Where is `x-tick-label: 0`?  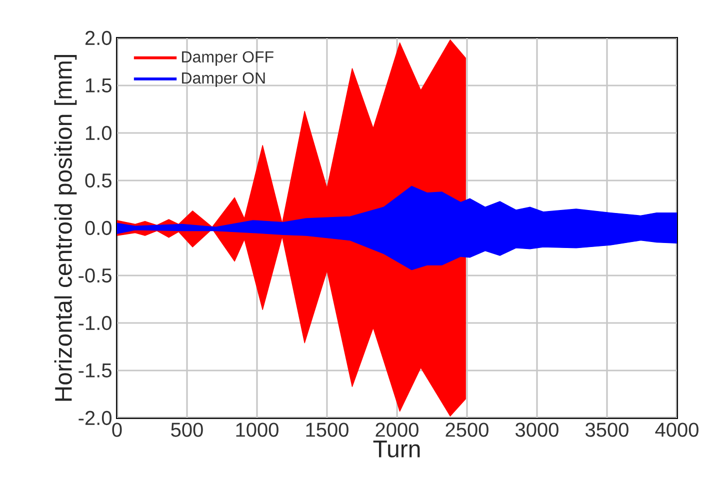
x-tick-label: 0 is located at coordinates (117, 429).